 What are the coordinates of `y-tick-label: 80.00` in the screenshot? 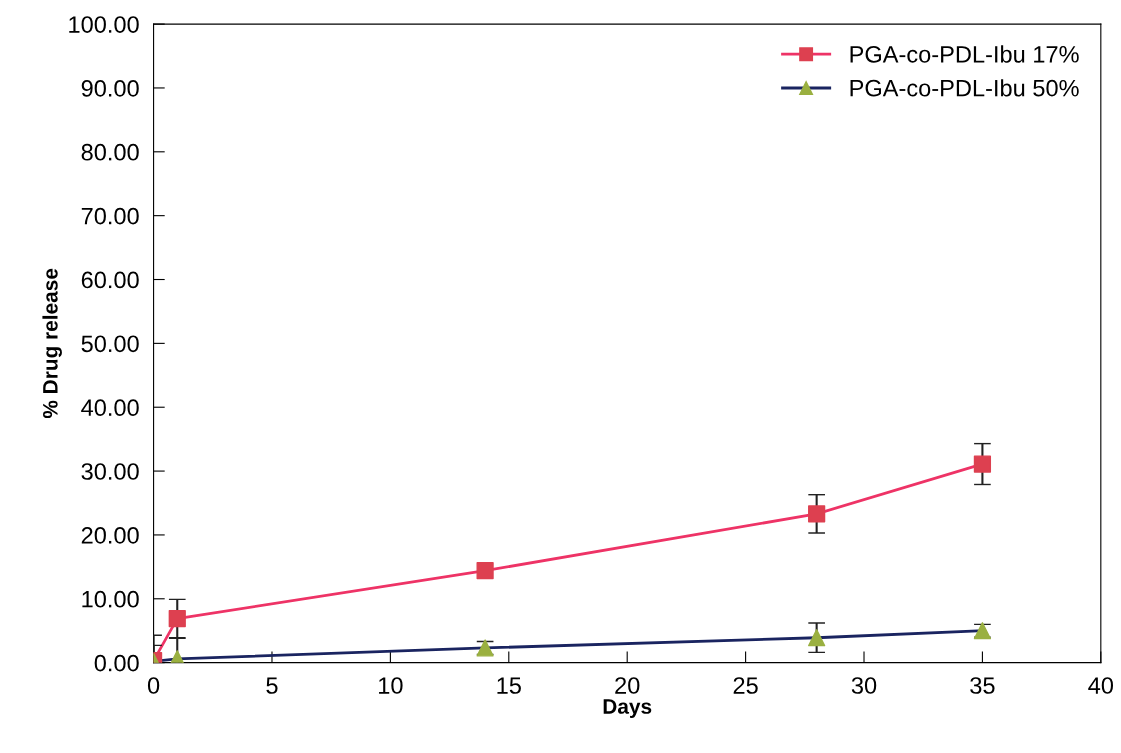 It's located at (110, 152).